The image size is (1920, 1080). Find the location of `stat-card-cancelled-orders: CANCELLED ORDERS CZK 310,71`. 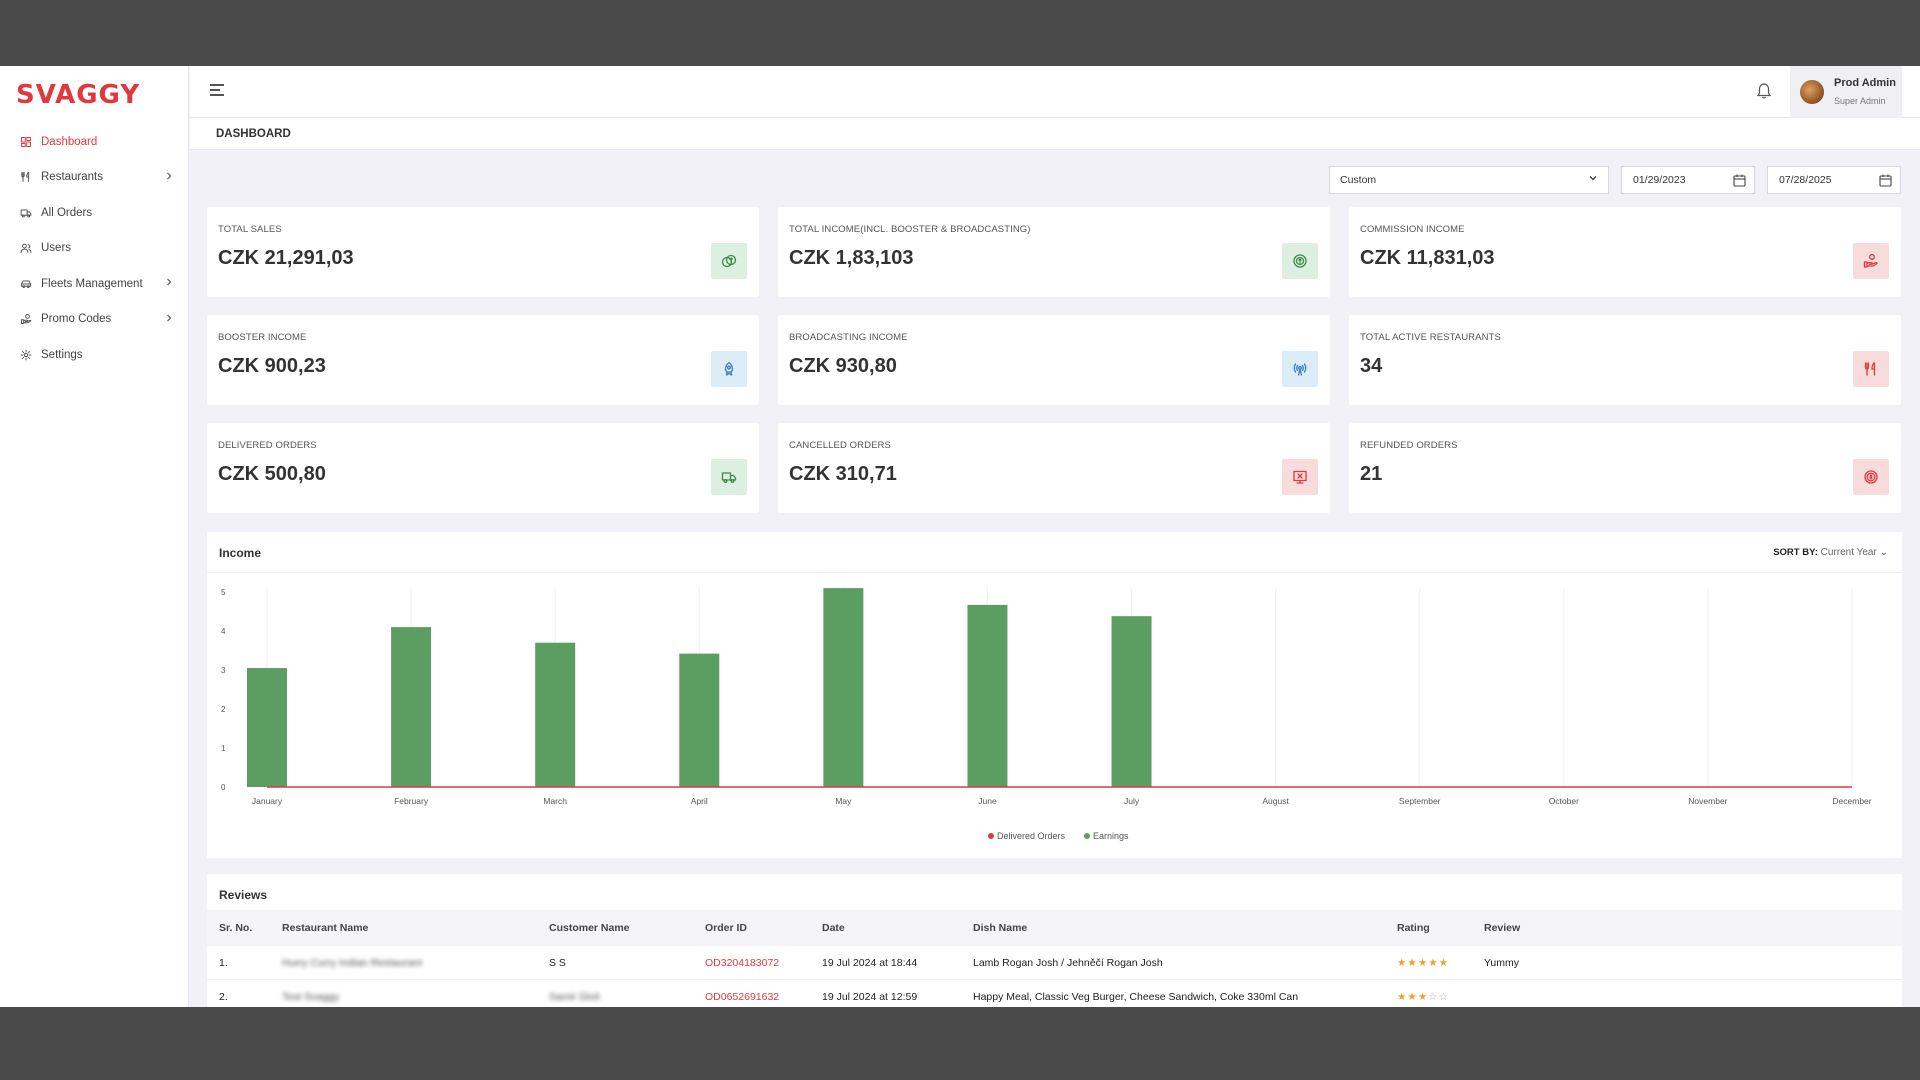

stat-card-cancelled-orders: CANCELLED ORDERS CZK 310,71 is located at coordinates (1054, 468).